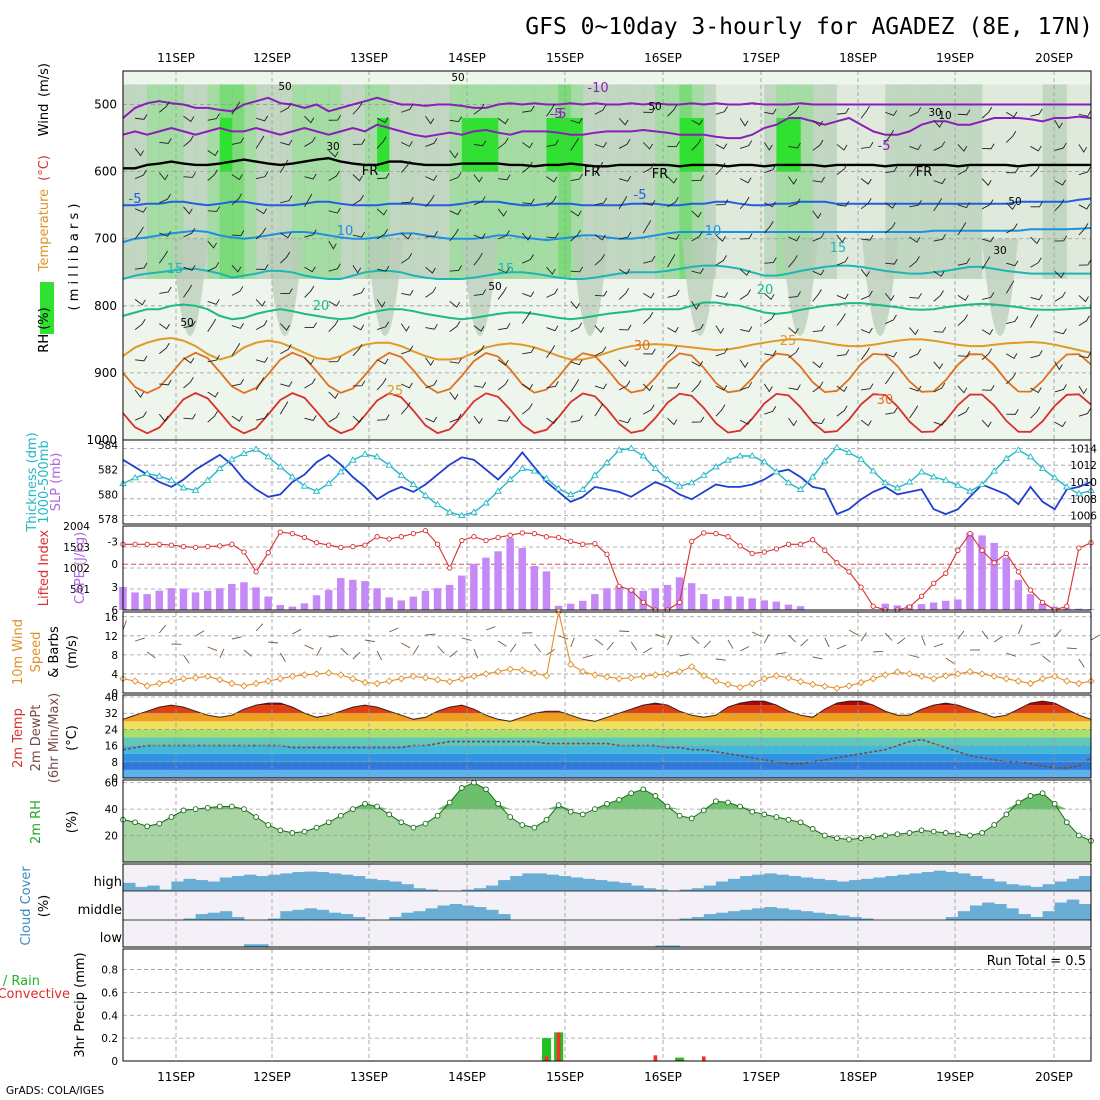 Image resolution: width=1100 pixels, height=1100 pixels. I want to click on cloud-low-label: low, so click(111, 938).